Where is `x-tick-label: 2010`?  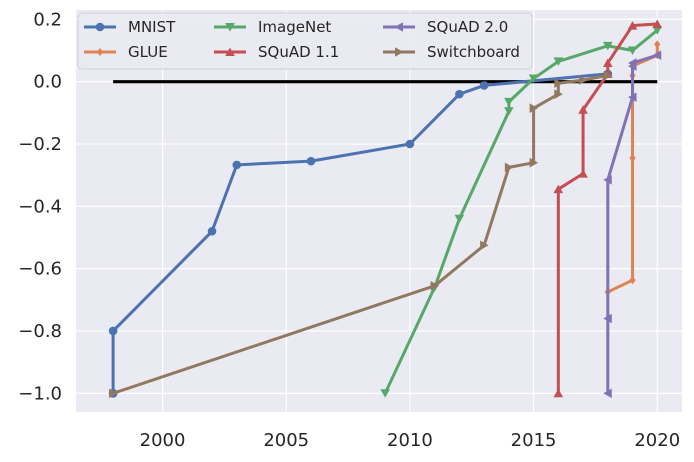
x-tick-label: 2010 is located at coordinates (410, 440).